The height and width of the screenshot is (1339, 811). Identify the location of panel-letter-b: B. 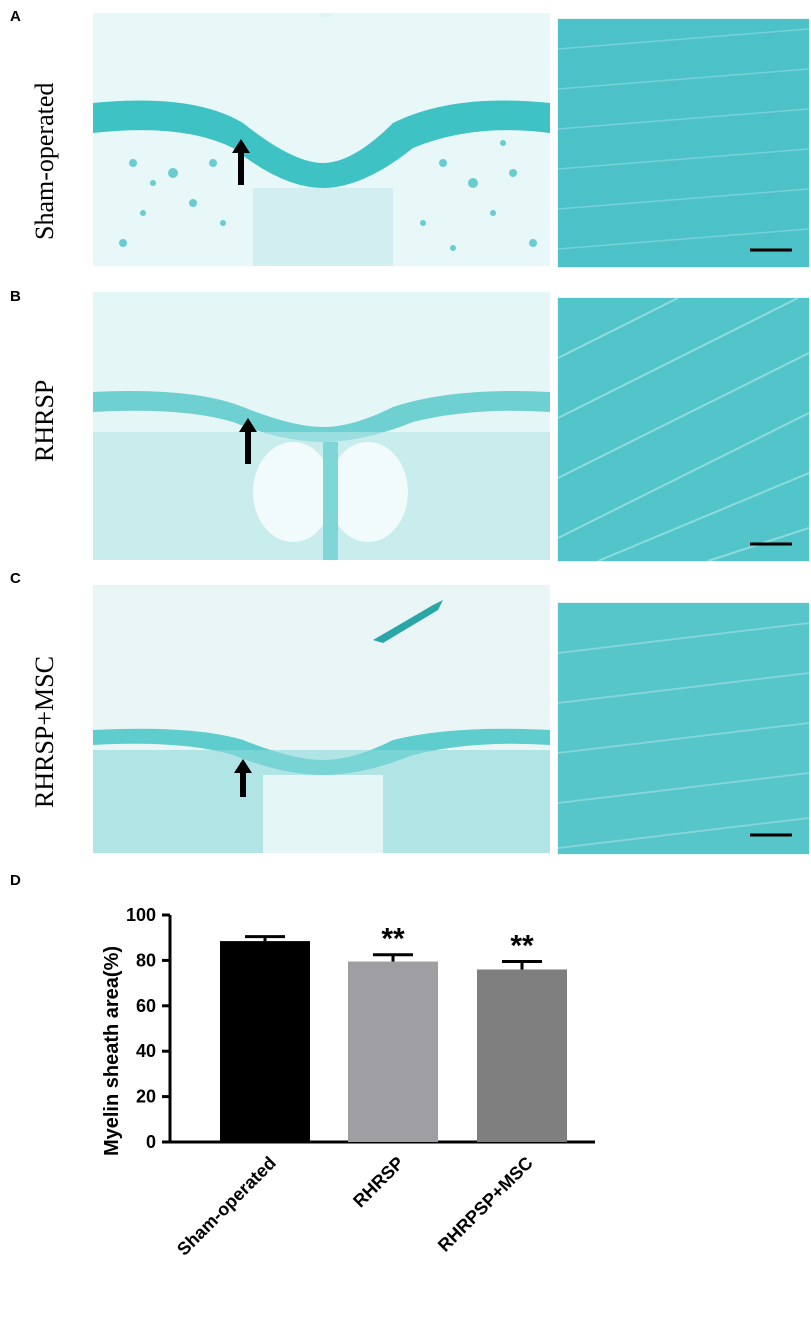
(15, 296).